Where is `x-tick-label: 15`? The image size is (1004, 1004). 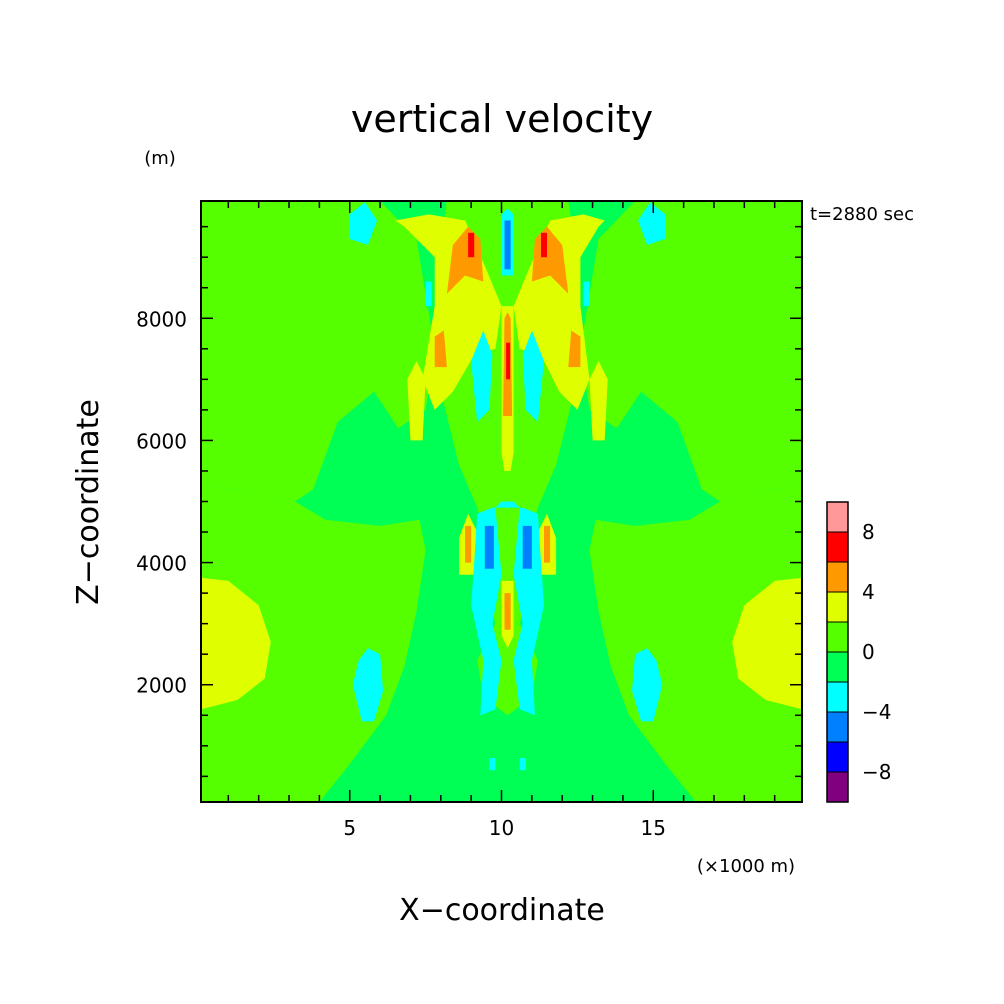
x-tick-label: 15 is located at coordinates (653, 828).